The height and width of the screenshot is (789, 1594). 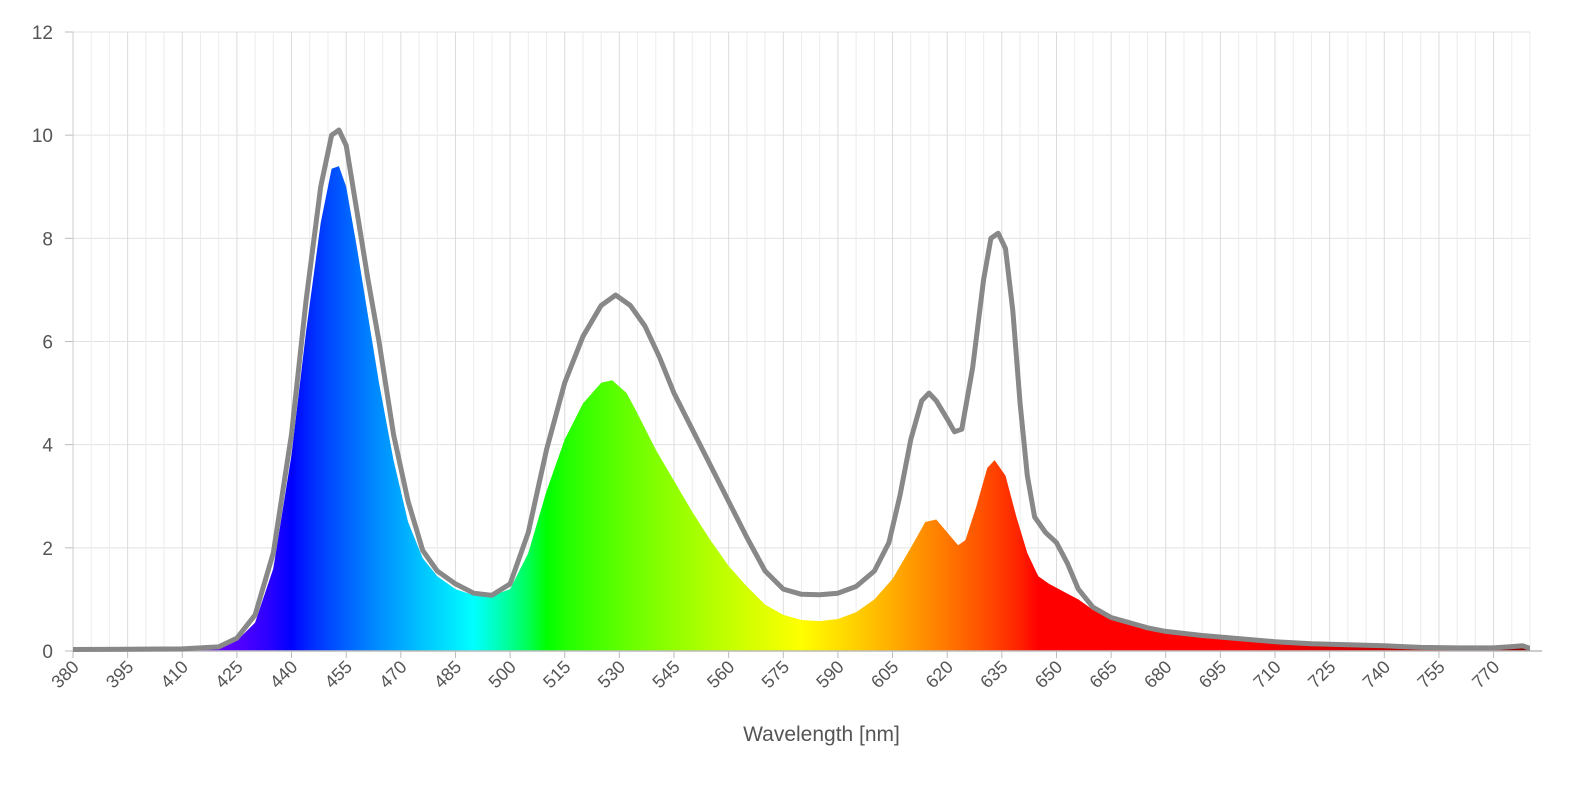 I want to click on y-tick-label: 6, so click(x=47, y=343).